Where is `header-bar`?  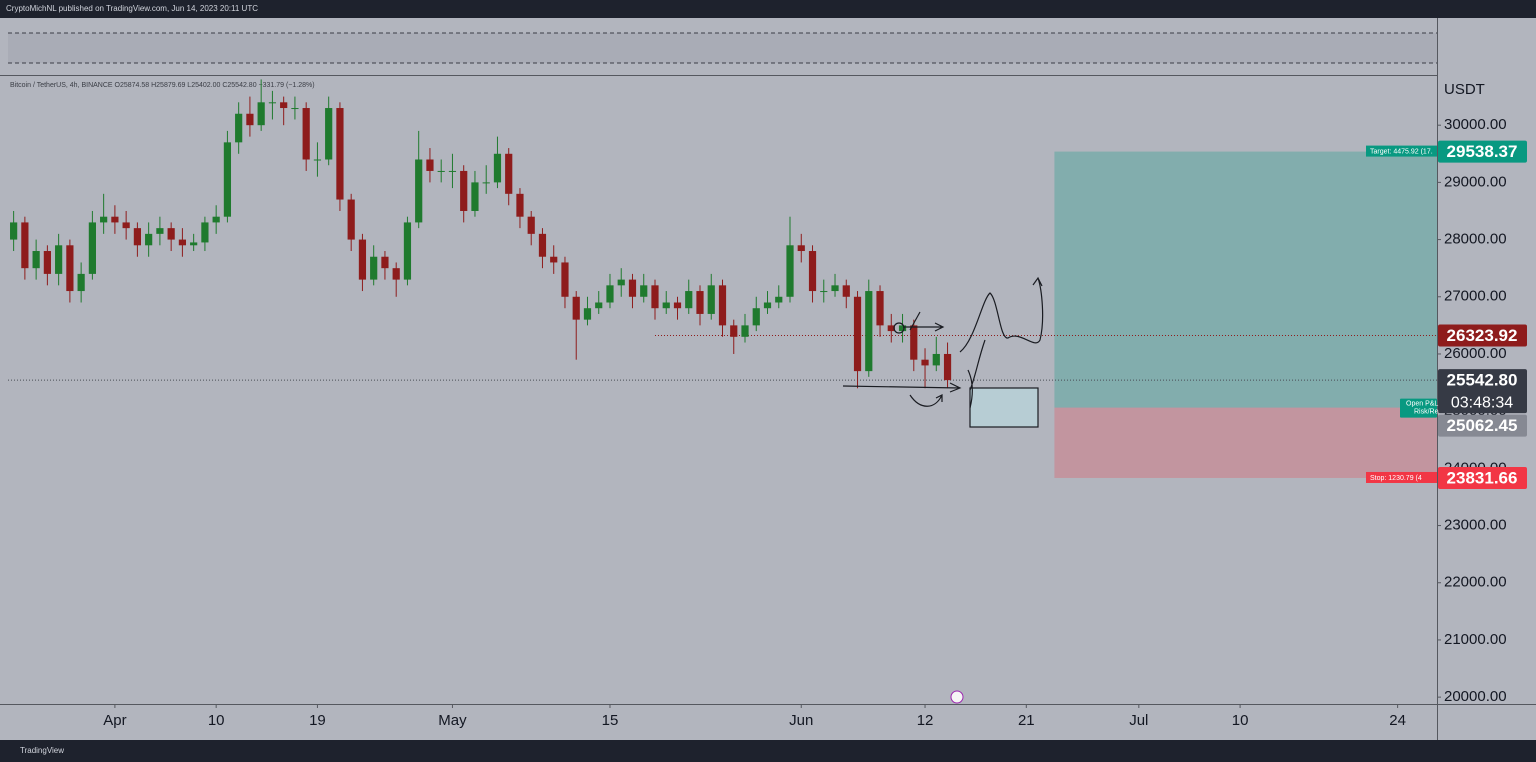 header-bar is located at coordinates (768, 9).